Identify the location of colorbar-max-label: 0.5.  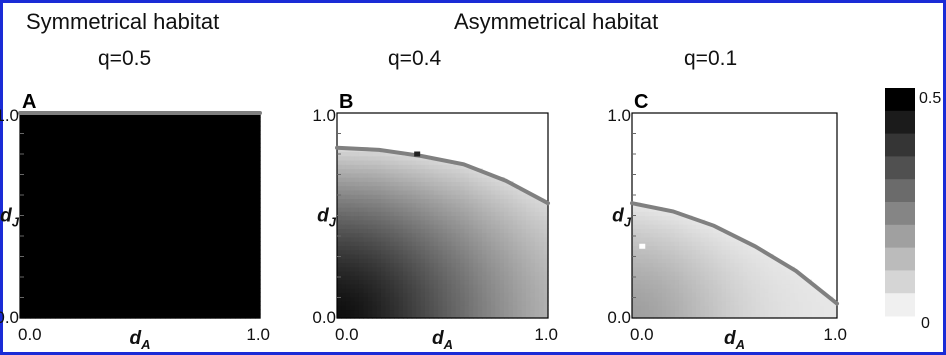
(930, 98).